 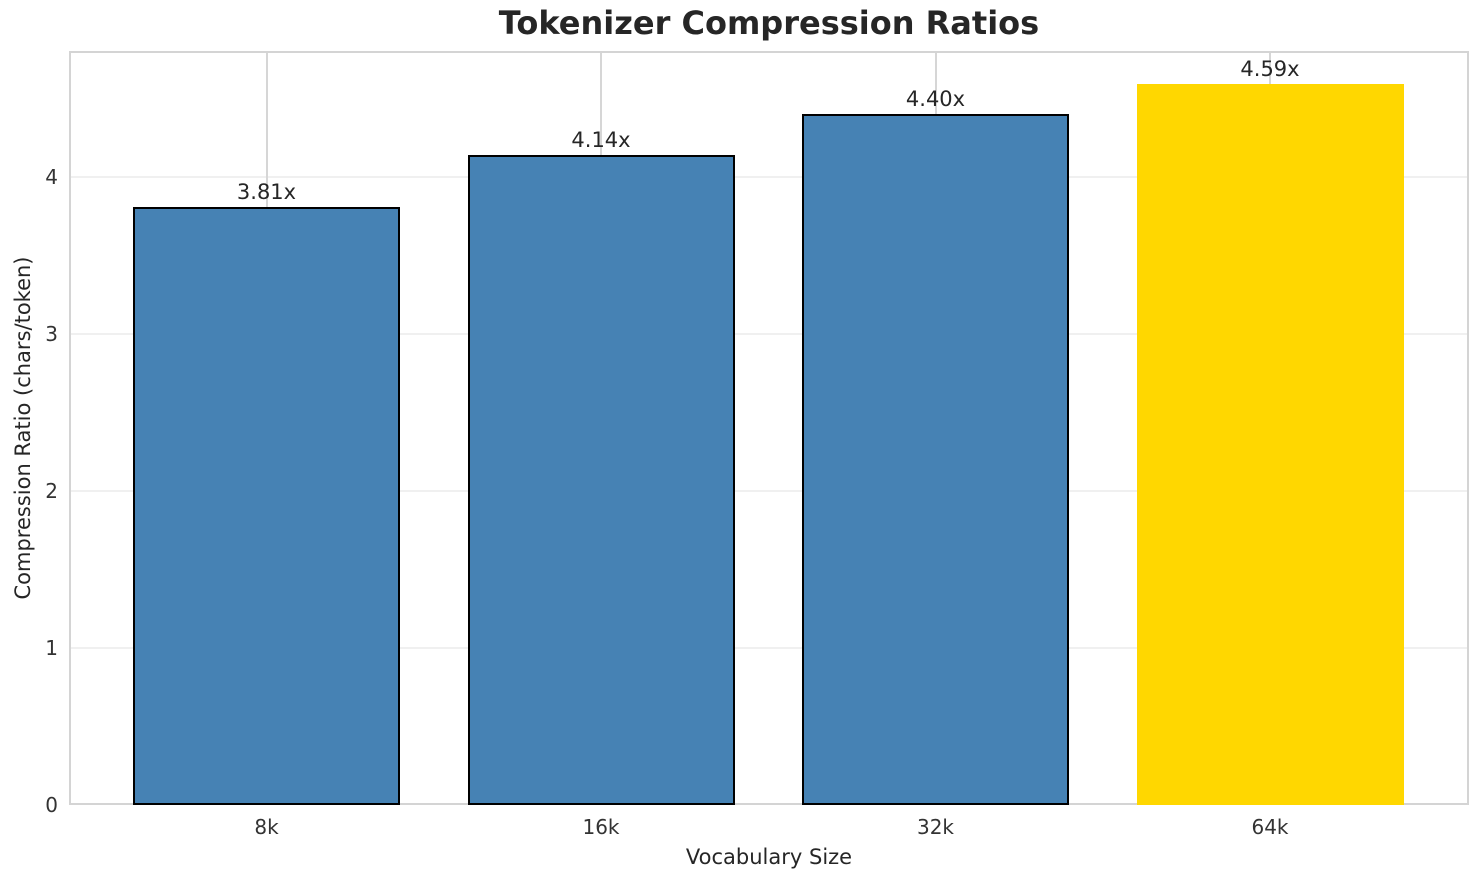 I want to click on x-tick-label: 16k, so click(x=601, y=827).